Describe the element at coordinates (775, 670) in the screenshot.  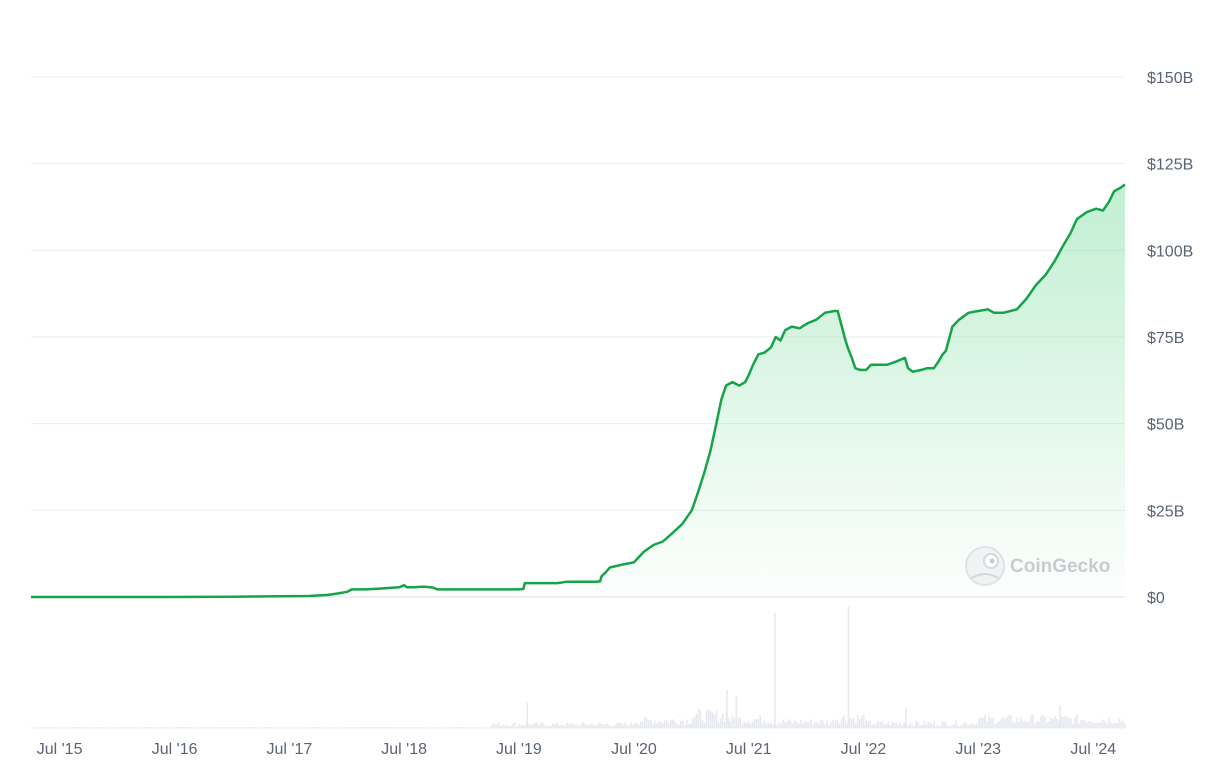
I see `volume-spike` at that location.